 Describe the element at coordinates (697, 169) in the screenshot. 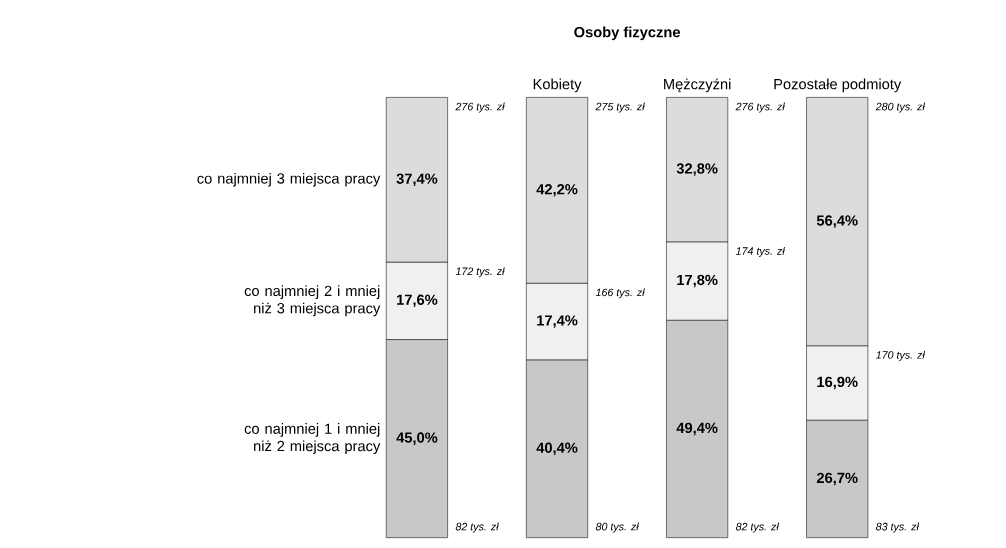

I see `data-label: 32,8%` at that location.